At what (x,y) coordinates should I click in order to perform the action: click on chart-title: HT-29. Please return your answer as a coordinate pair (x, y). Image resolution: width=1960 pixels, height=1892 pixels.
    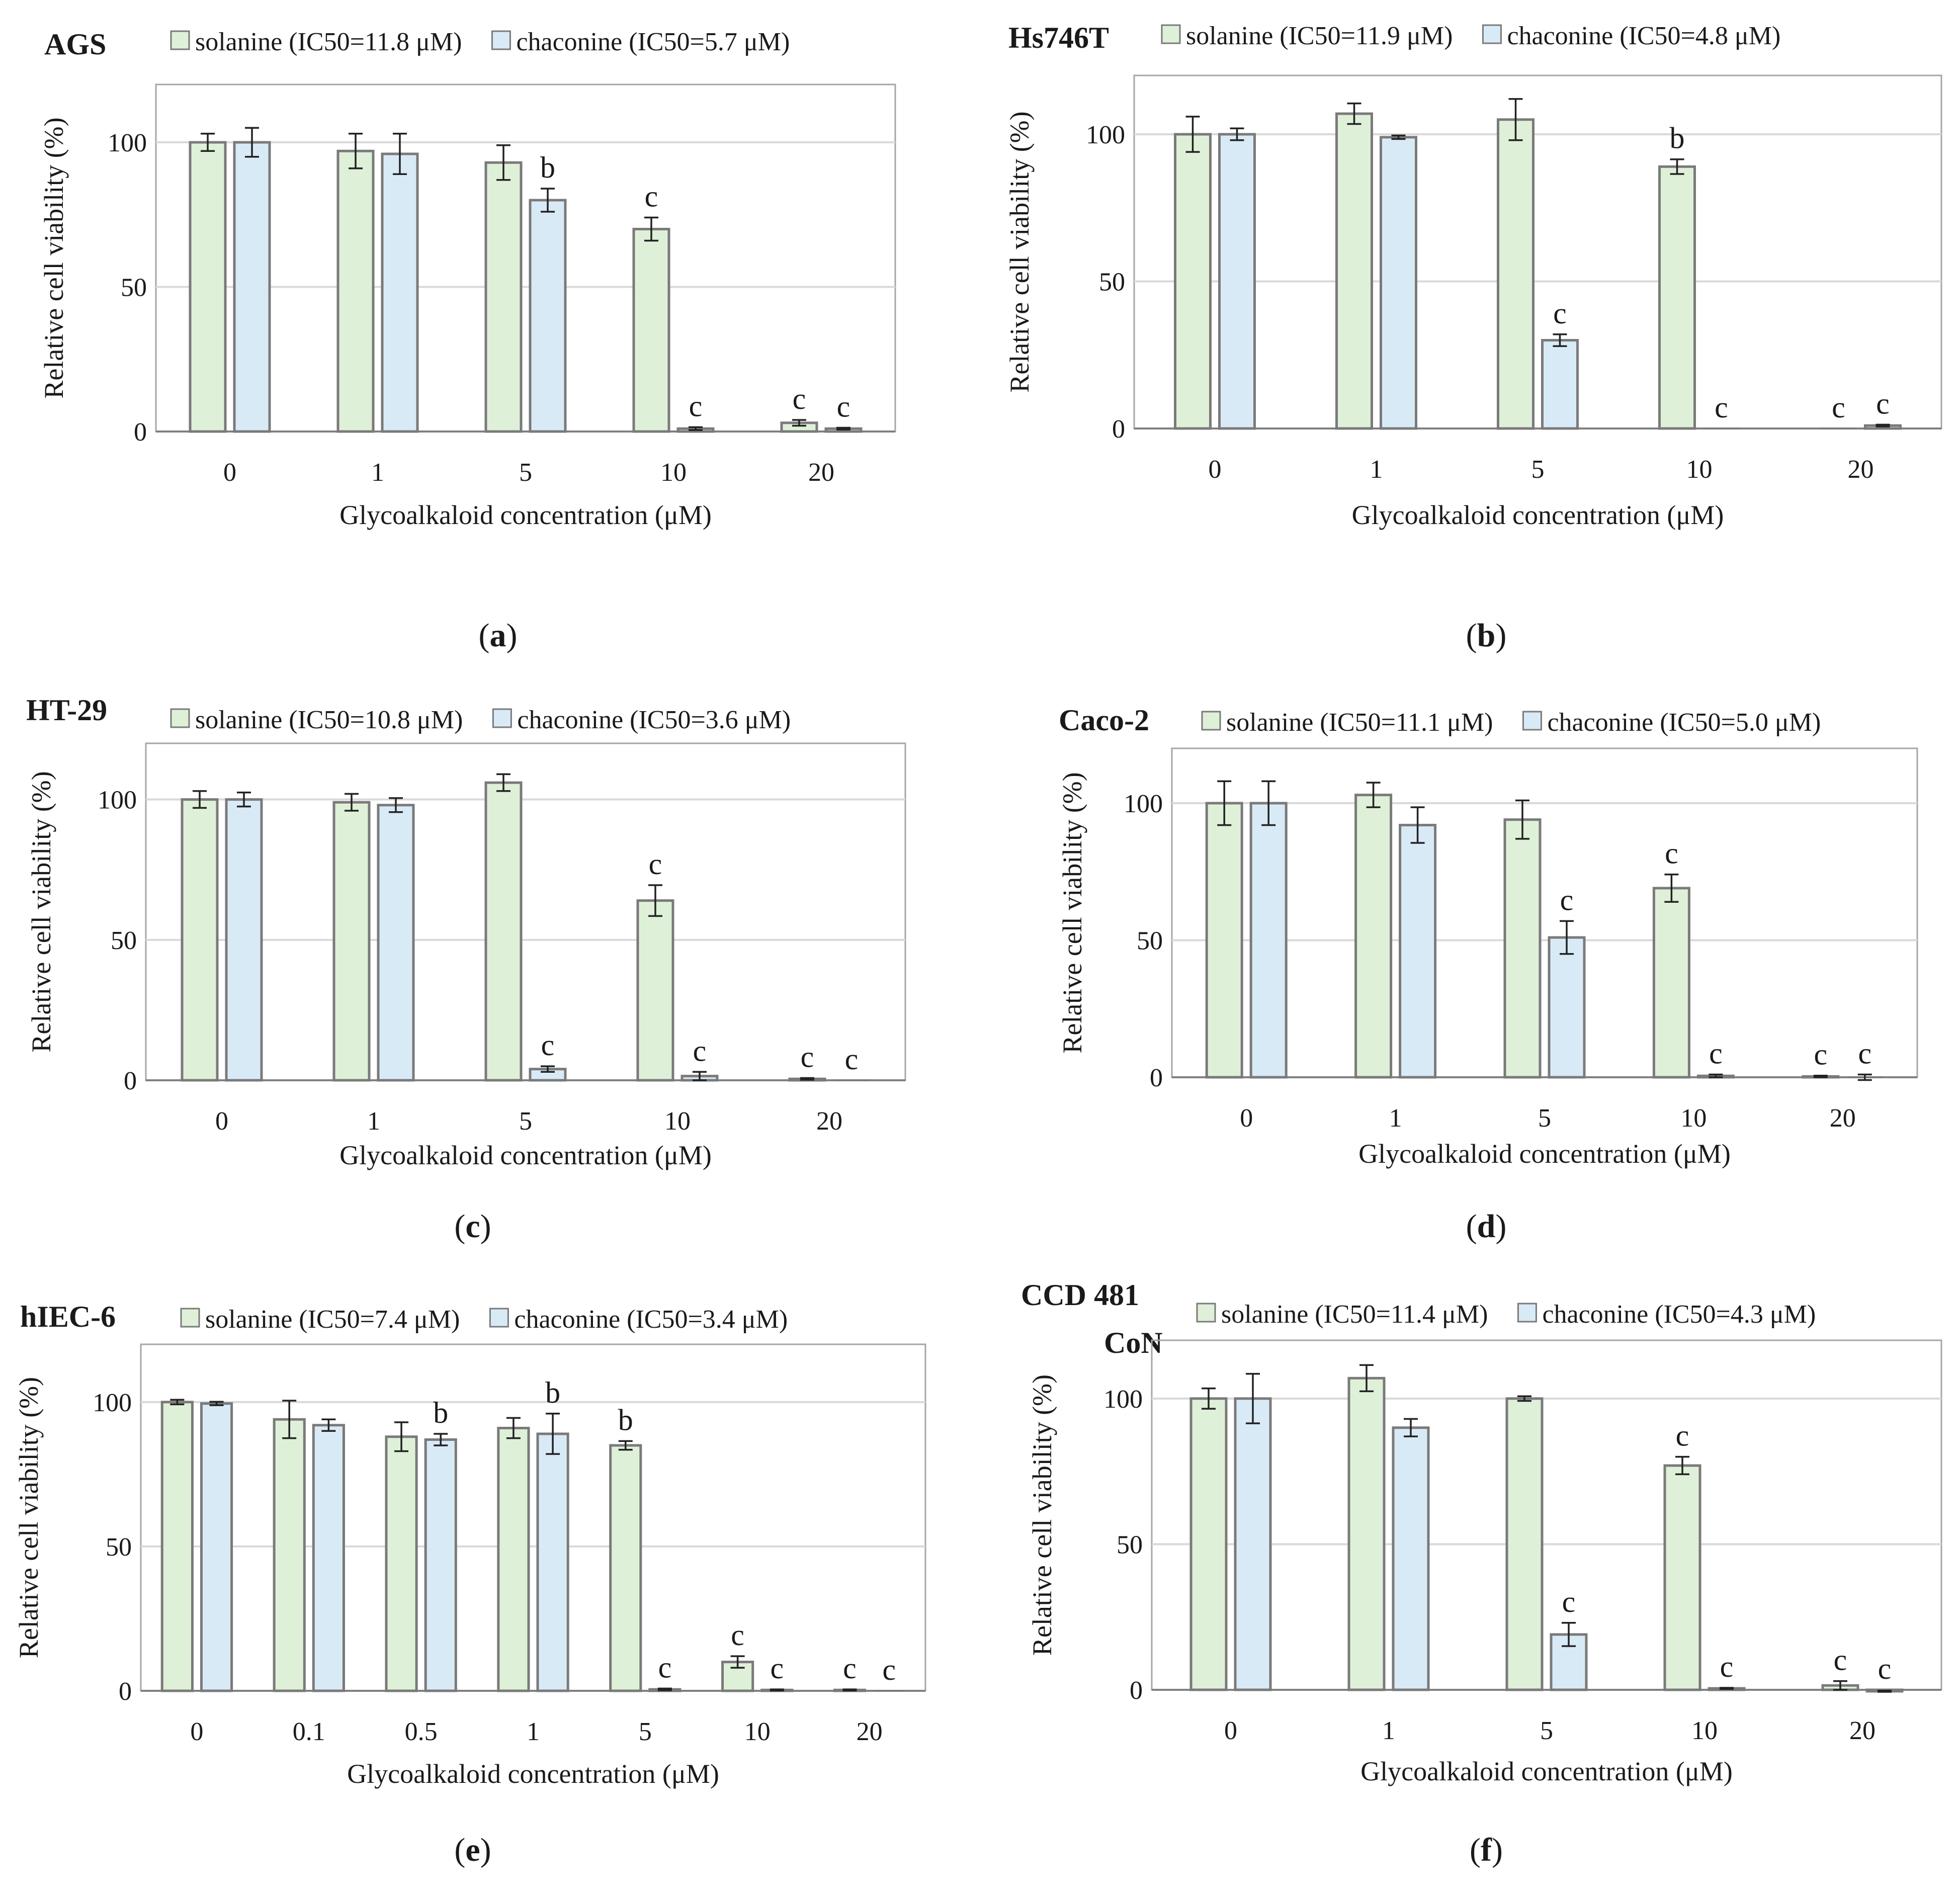
    Looking at the image, I should click on (66, 710).